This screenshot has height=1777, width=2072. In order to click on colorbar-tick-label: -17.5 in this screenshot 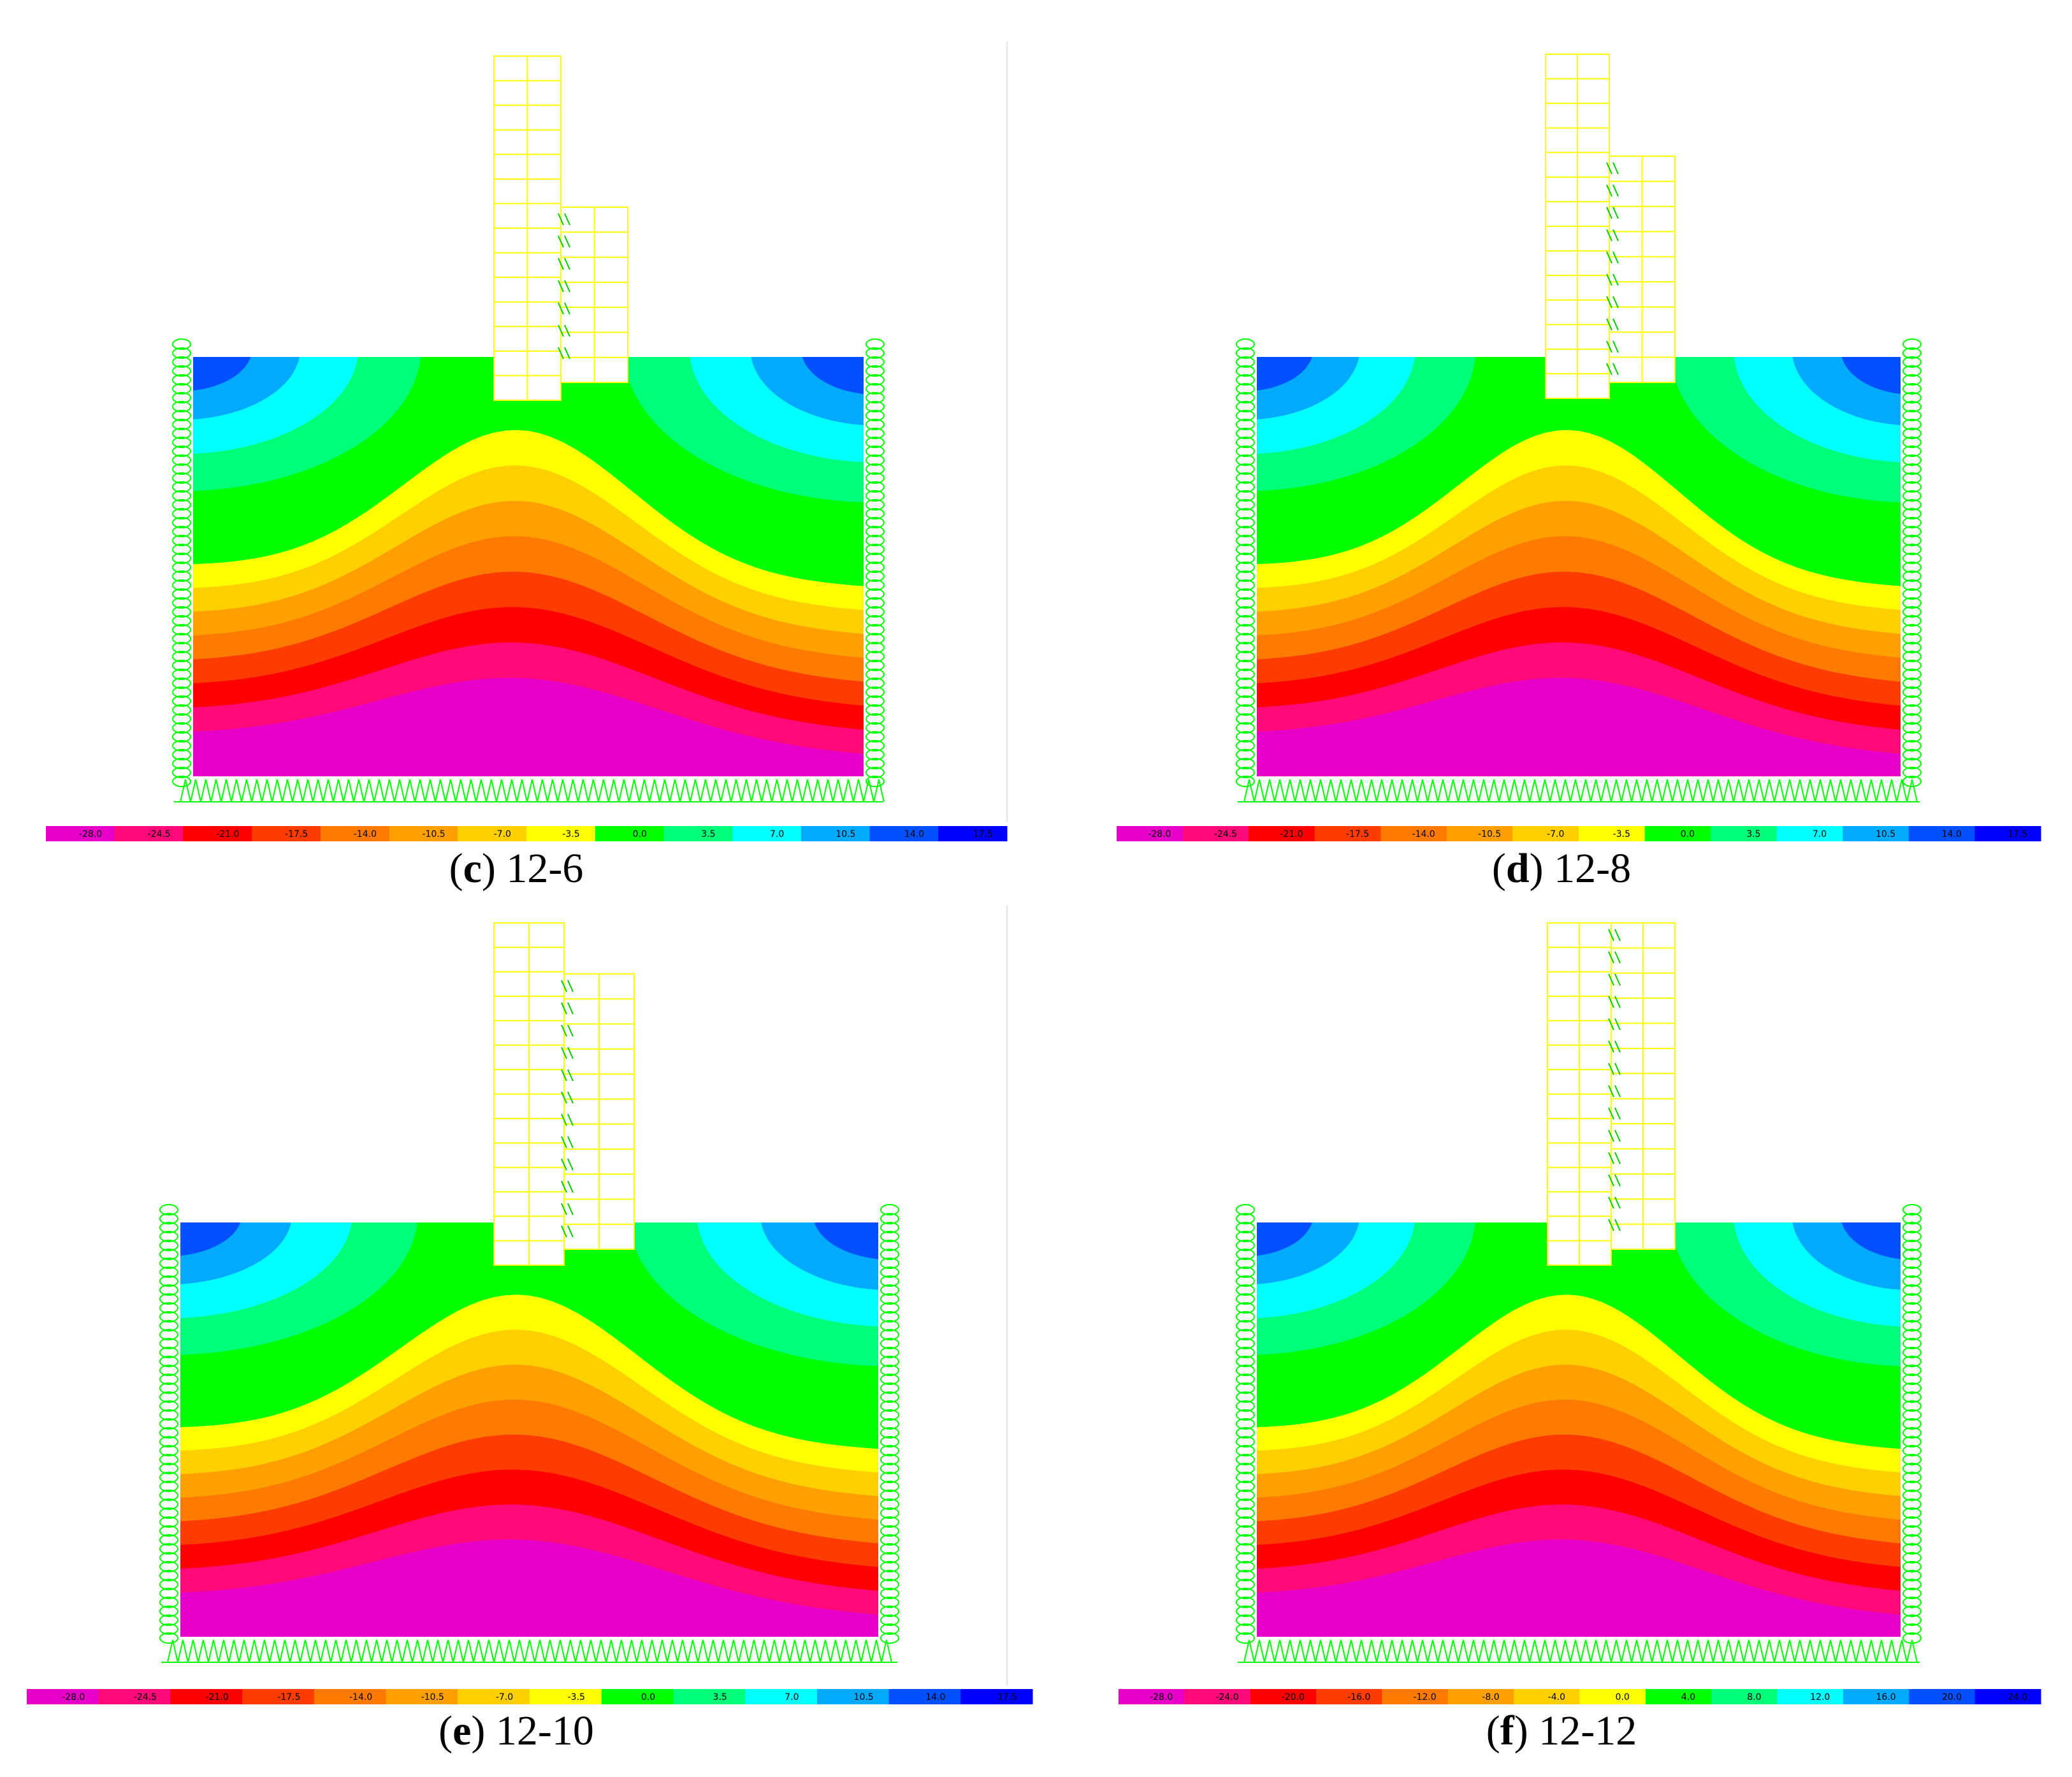, I will do `click(288, 1697)`.